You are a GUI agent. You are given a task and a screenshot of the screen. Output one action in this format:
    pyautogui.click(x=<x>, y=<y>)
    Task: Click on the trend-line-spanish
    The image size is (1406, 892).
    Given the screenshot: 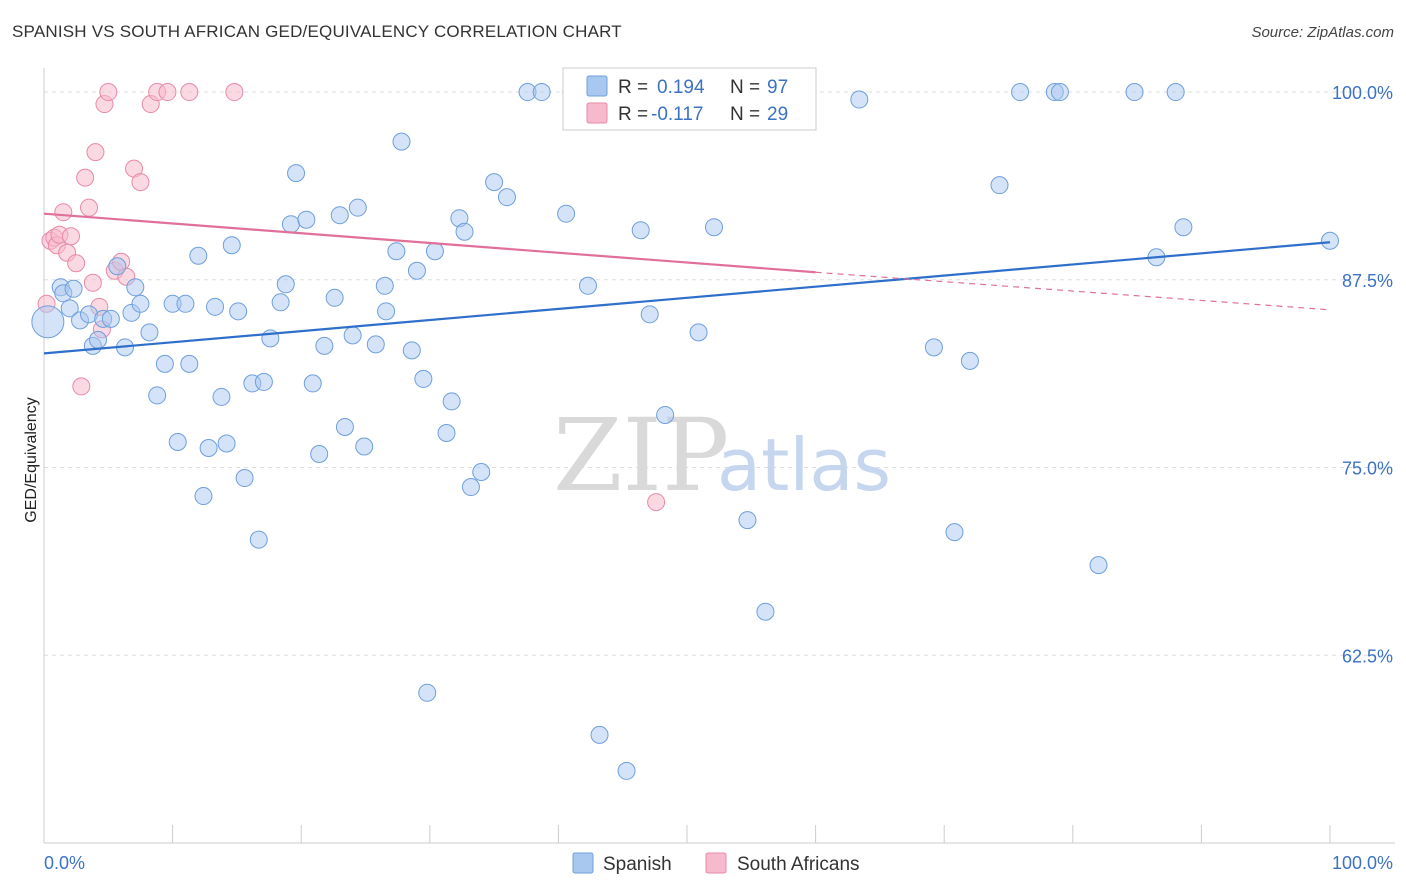 What is the action you would take?
    pyautogui.click(x=687, y=298)
    